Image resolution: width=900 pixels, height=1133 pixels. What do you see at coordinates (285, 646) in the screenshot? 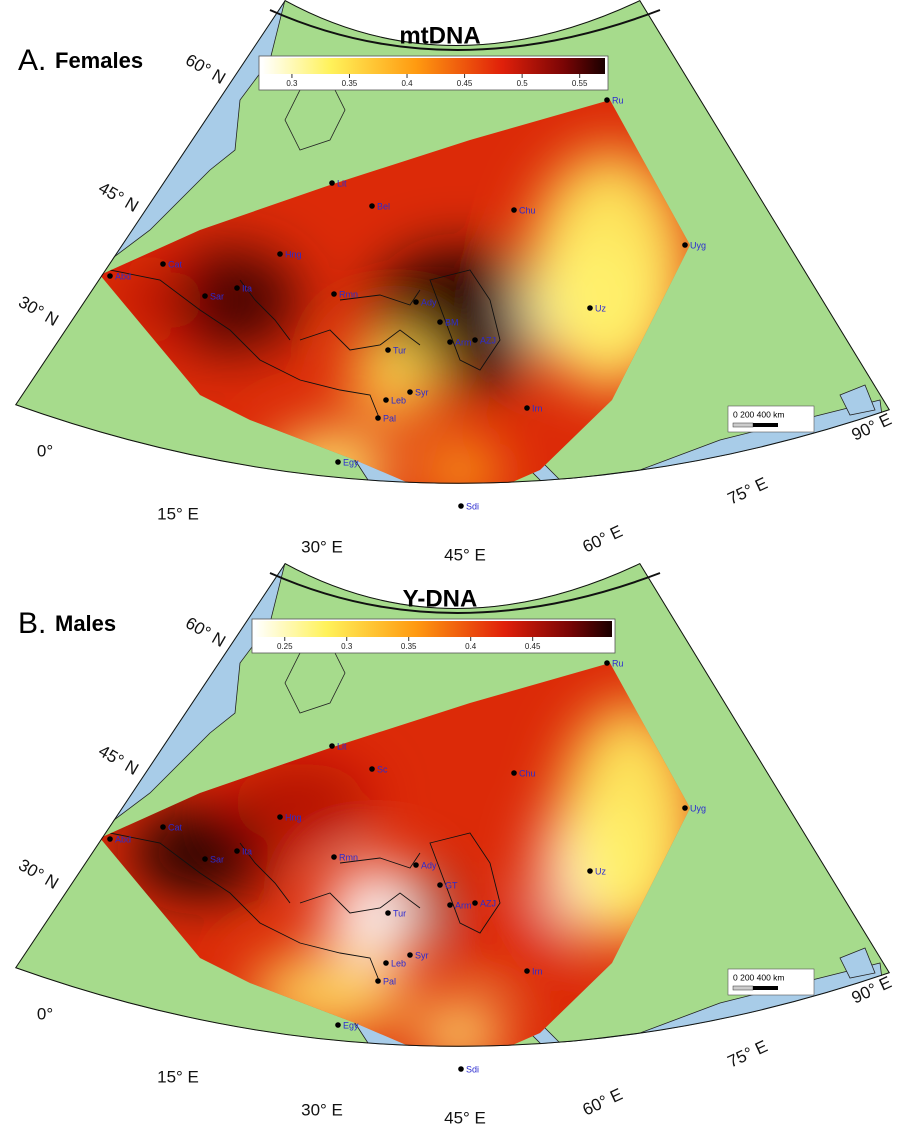
I see `colorbar-tick-label: 0.25` at bounding box center [285, 646].